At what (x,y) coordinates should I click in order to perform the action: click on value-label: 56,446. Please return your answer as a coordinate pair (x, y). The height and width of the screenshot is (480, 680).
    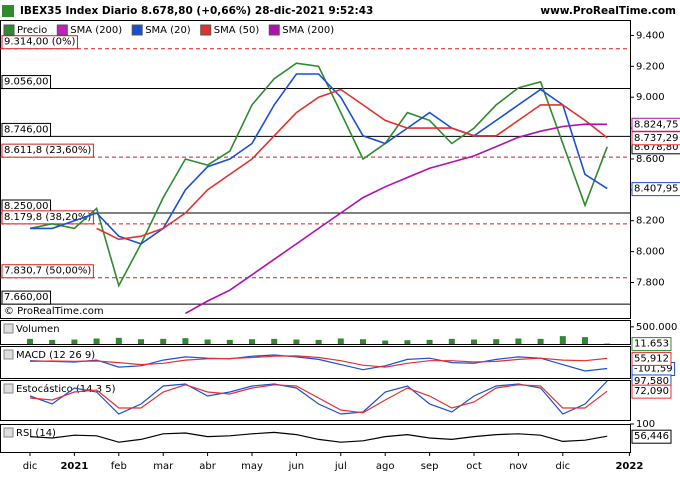
    Looking at the image, I should click on (651, 436).